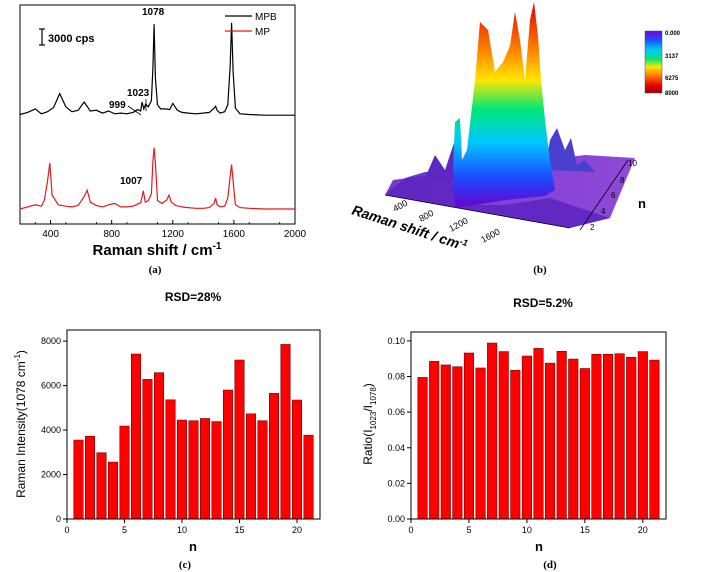 The width and height of the screenshot is (725, 572). I want to click on b-xtick-1600: 1600, so click(490, 236).